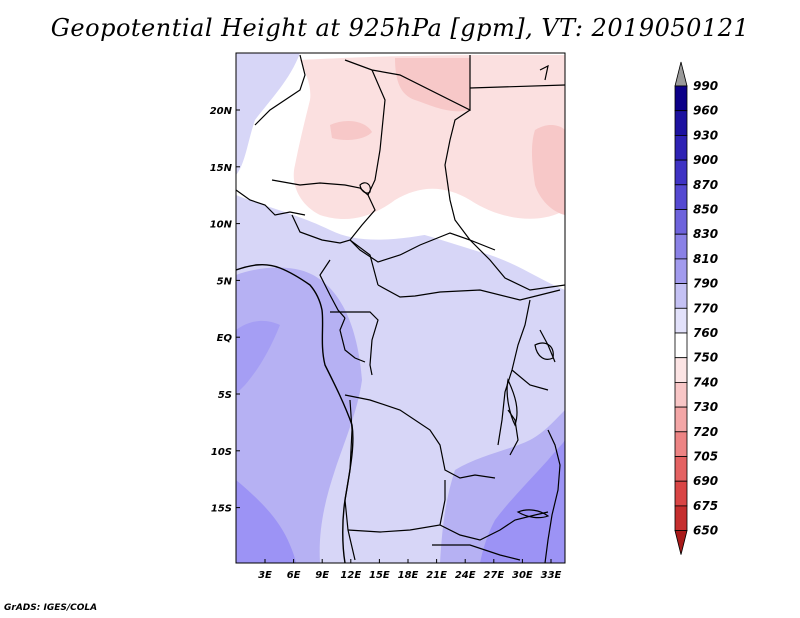 The image size is (800, 618). What do you see at coordinates (408, 575) in the screenshot?
I see `lon-label: 18E` at bounding box center [408, 575].